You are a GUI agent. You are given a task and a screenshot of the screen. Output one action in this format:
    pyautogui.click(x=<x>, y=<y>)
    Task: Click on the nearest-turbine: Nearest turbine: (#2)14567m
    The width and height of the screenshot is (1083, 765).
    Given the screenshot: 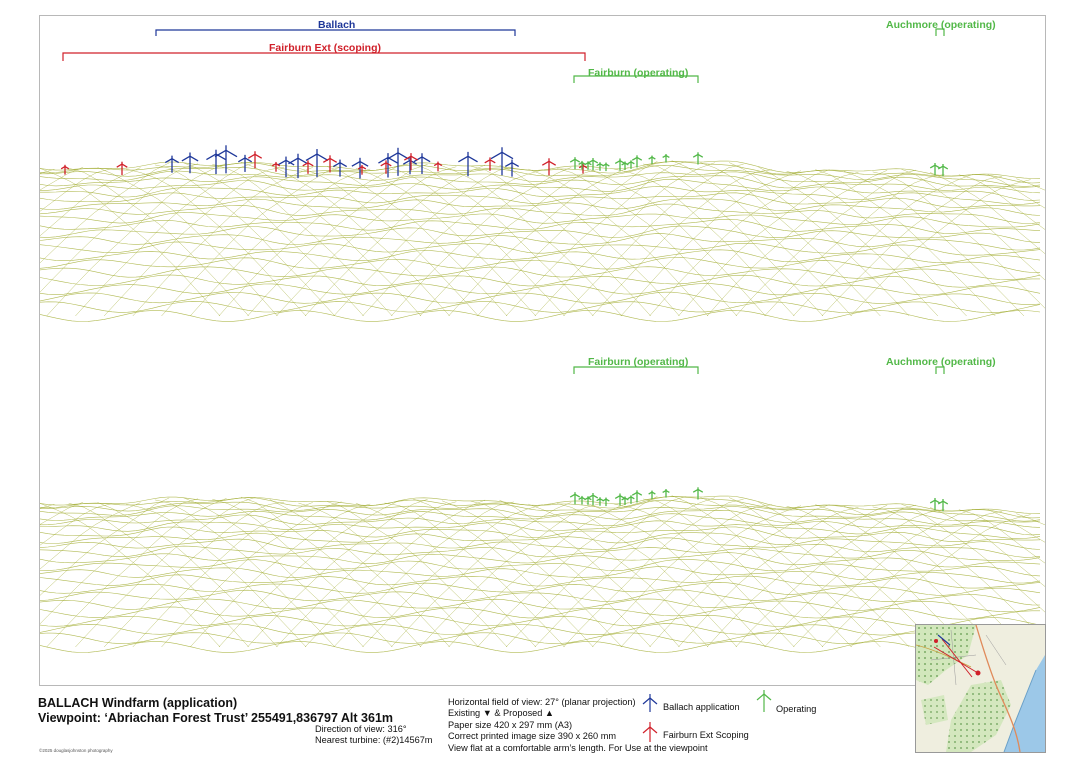 What is the action you would take?
    pyautogui.click(x=374, y=740)
    